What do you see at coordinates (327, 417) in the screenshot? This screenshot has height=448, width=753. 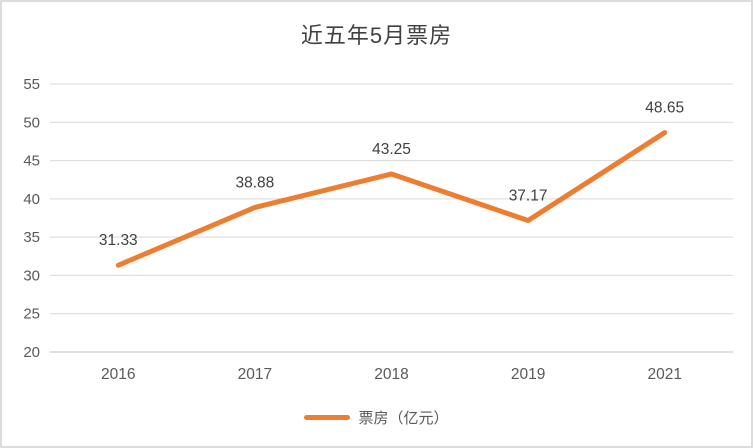 I see `legend-line-swatch` at bounding box center [327, 417].